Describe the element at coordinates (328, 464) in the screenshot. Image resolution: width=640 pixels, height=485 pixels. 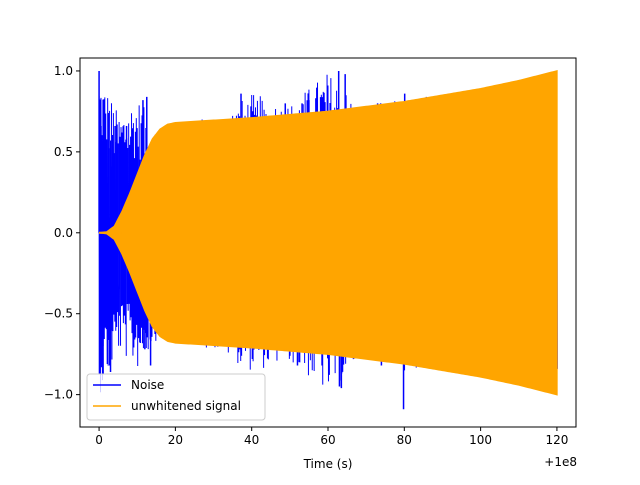
I see `x-axis-label: Time (s)` at that location.